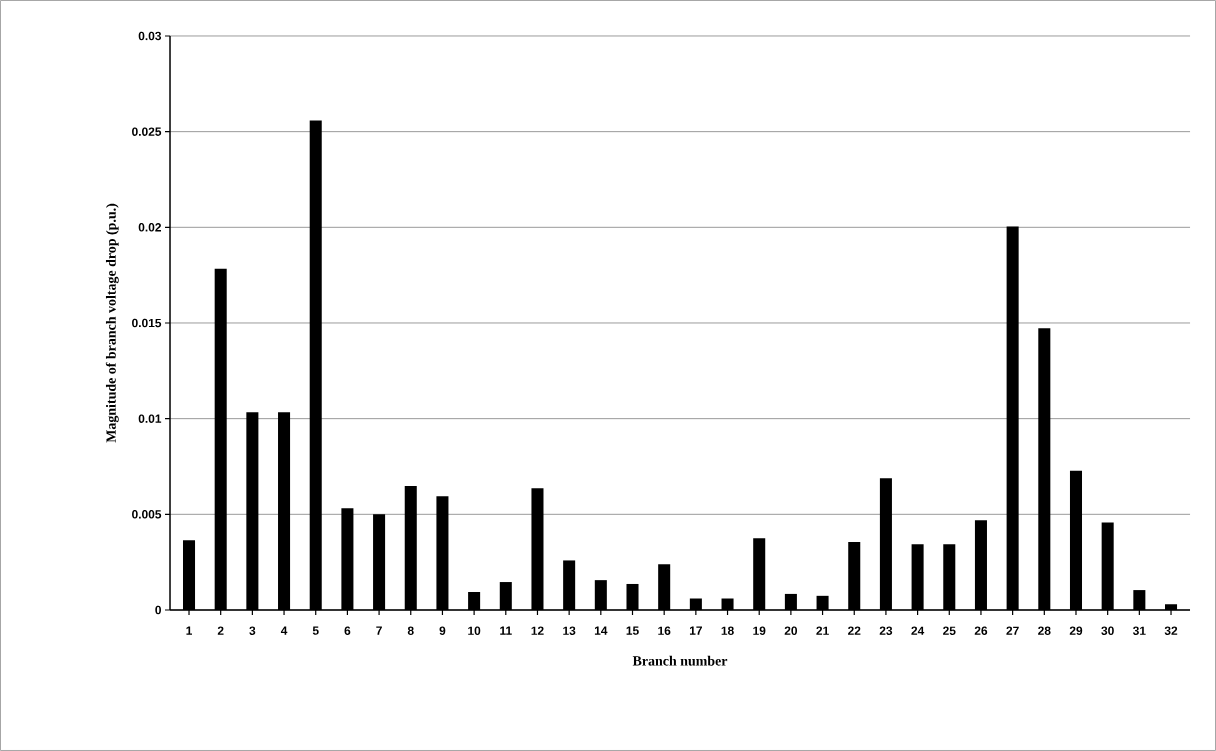 Image resolution: width=1216 pixels, height=751 pixels. What do you see at coordinates (791, 630) in the screenshot?
I see `x-tick-label: 20` at bounding box center [791, 630].